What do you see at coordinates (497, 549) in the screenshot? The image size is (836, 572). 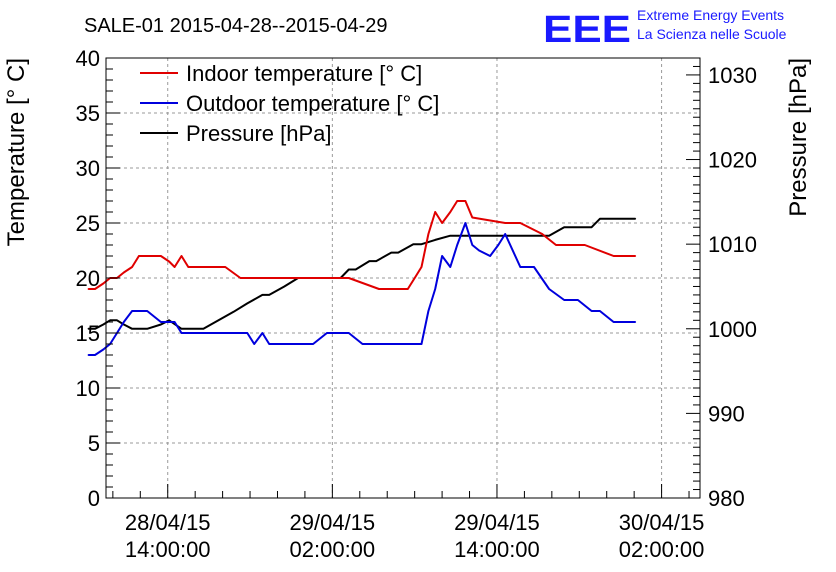 I see `x-tick-label-time: 14:00:00` at bounding box center [497, 549].